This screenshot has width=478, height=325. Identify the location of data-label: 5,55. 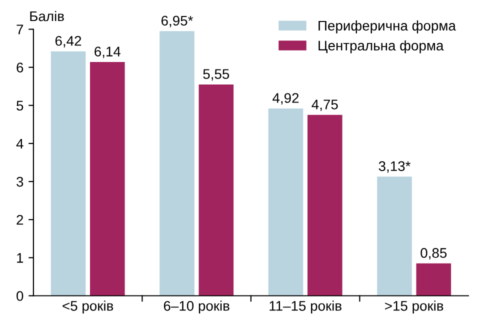
(216, 75).